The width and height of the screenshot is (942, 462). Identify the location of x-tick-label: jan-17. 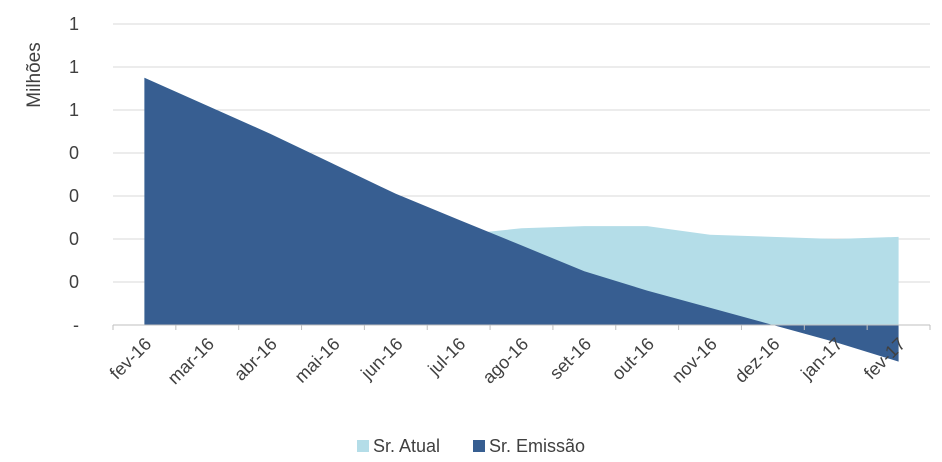
(821, 359).